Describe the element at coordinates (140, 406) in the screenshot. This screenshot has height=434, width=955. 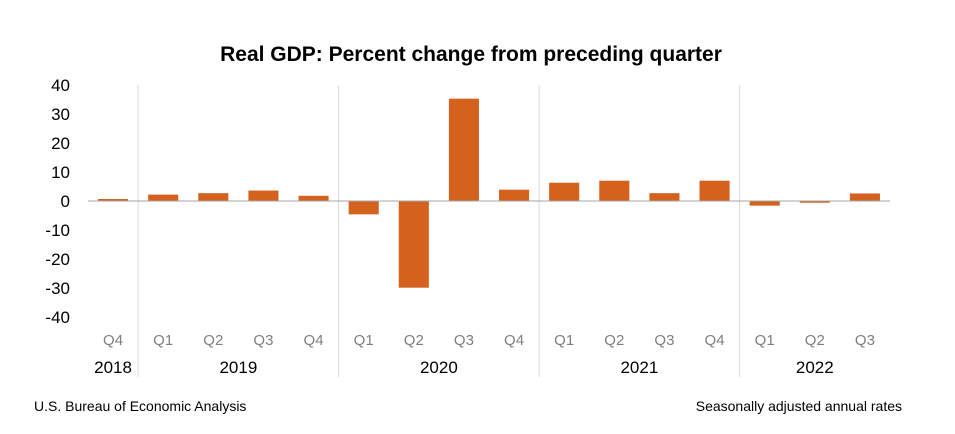
I see `source-note: U.S. Bureau of Economic Analysis` at that location.